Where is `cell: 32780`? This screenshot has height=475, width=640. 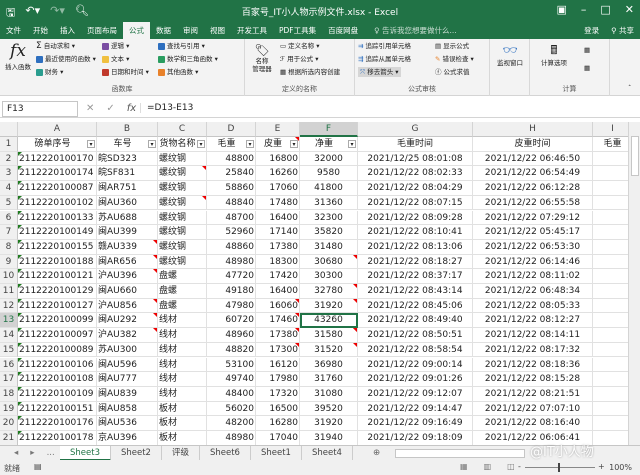
cell: 32780 is located at coordinates (329, 291).